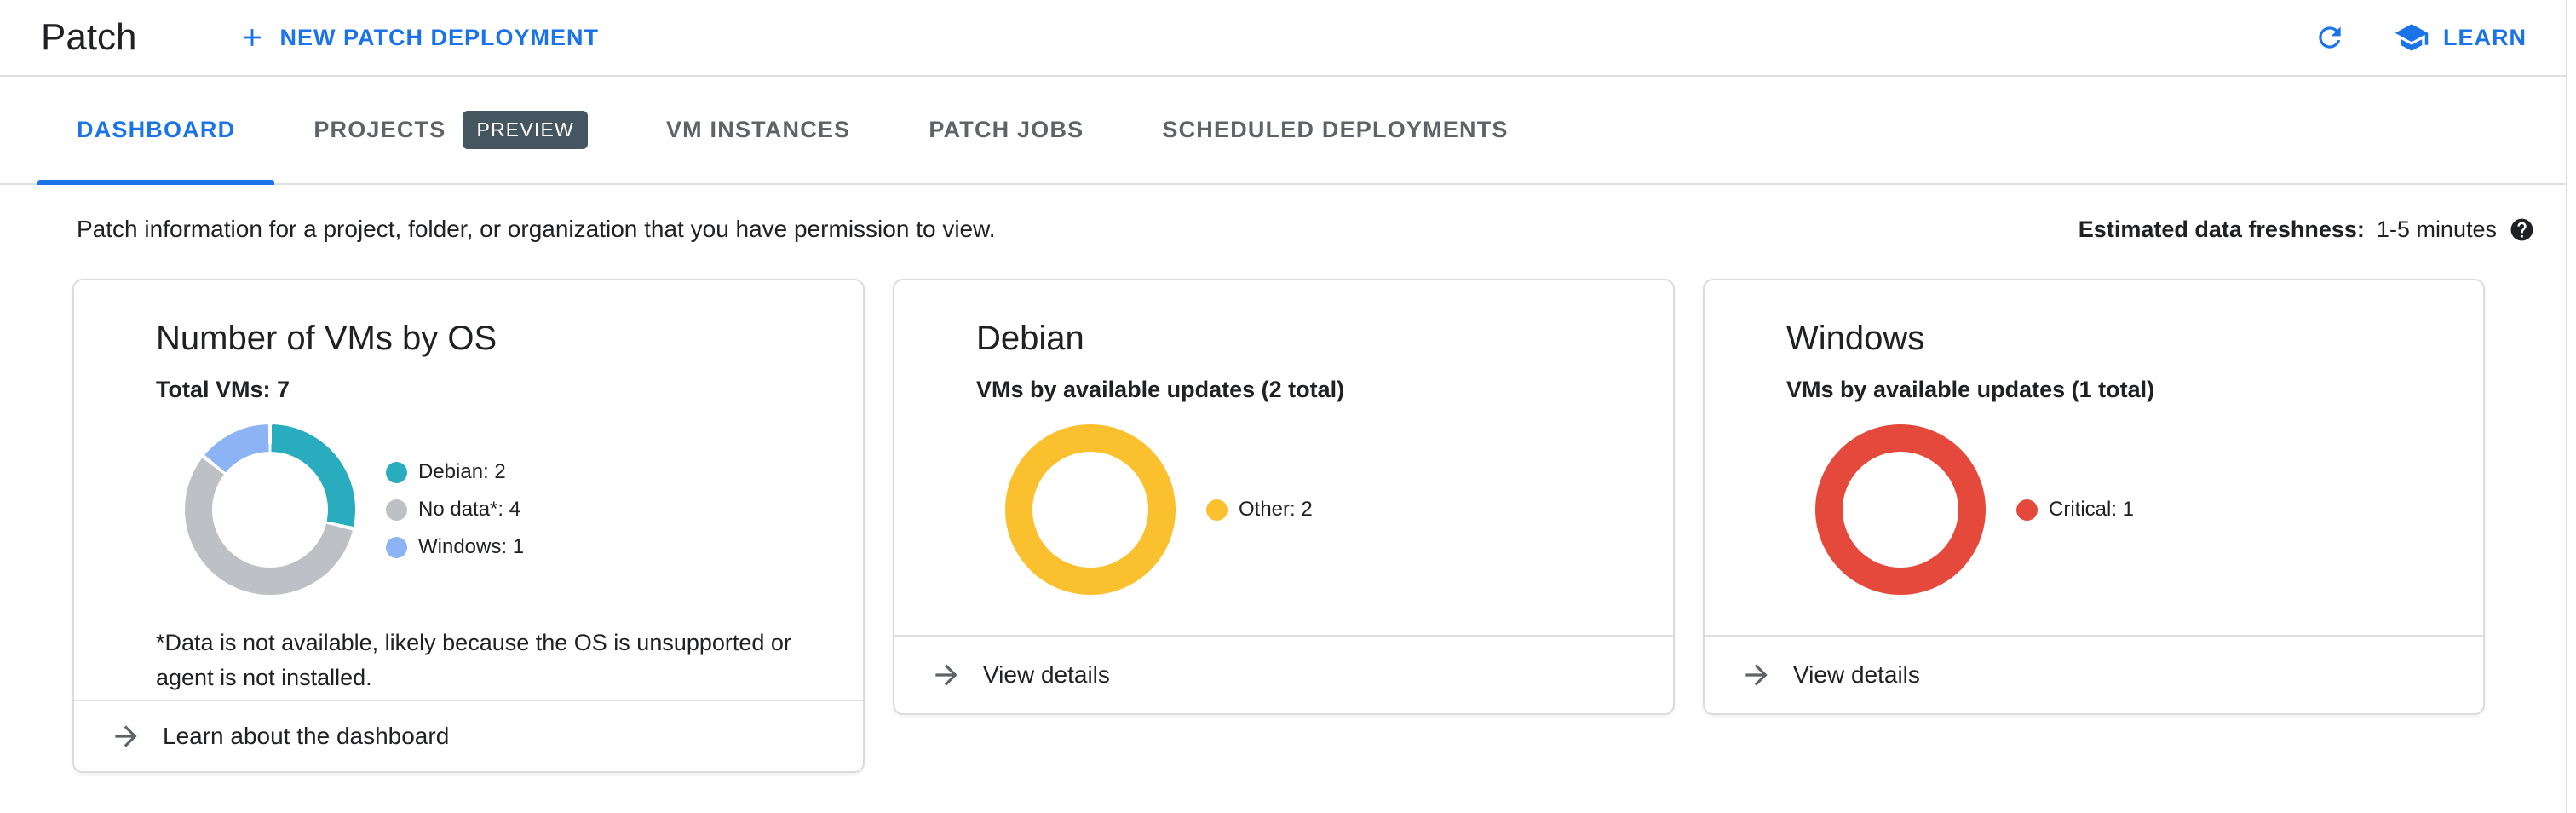  What do you see at coordinates (1160, 389) in the screenshot?
I see `card-subtitle: VMs by available updates (2 total)` at bounding box center [1160, 389].